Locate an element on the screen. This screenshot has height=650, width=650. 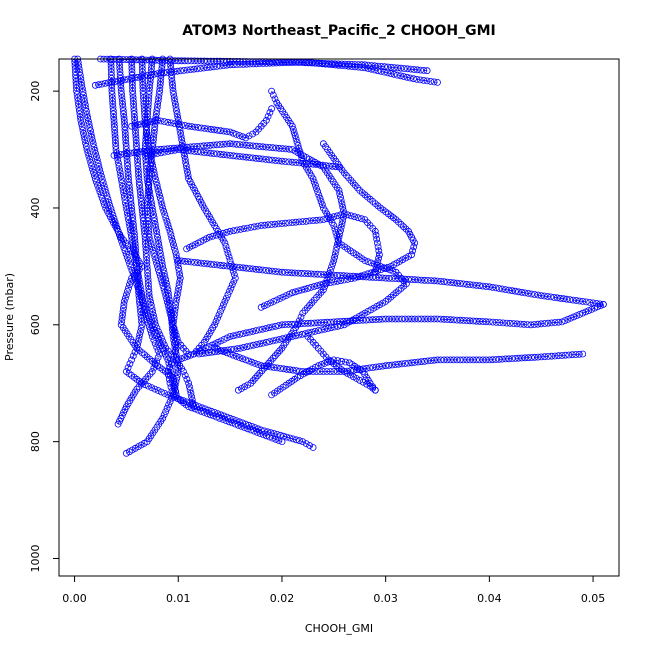
x-tick-label: 0.01 is located at coordinates (178, 598).